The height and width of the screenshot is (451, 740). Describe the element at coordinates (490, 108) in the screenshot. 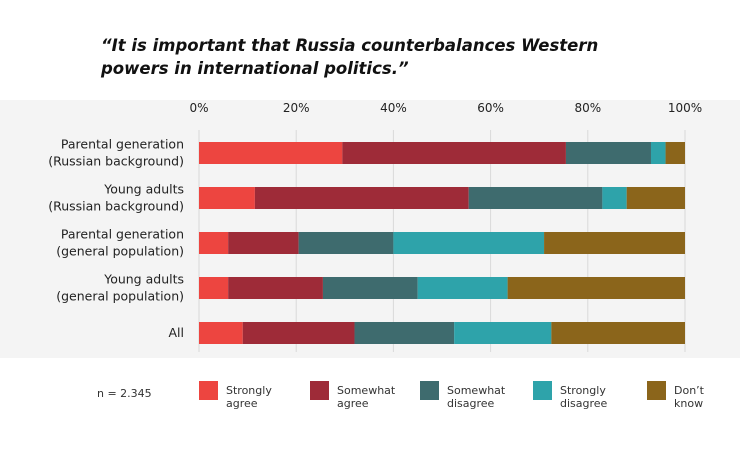

I see `x-tick-label: 60%` at that location.